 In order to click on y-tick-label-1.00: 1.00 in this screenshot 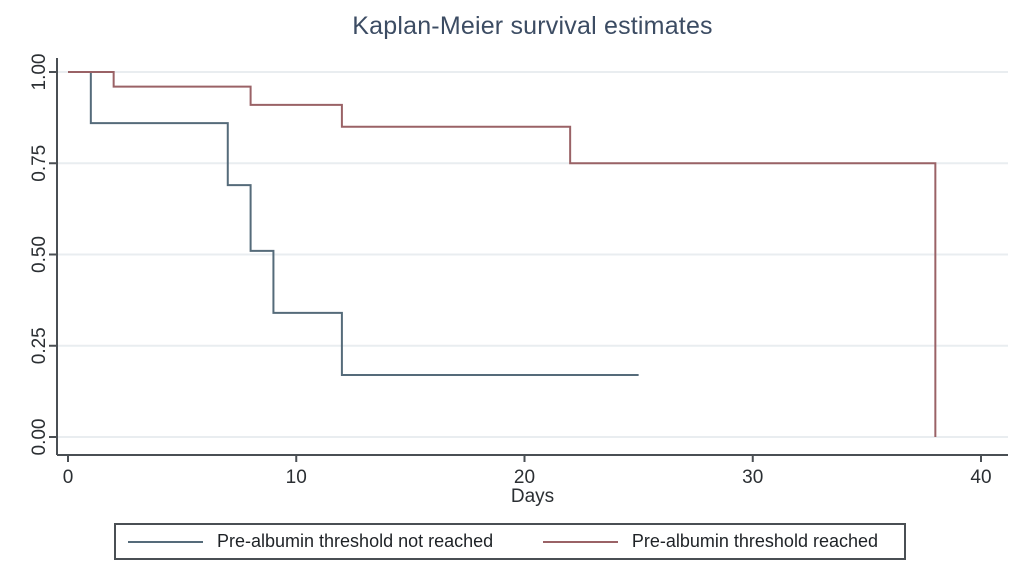, I will do `click(39, 72)`.